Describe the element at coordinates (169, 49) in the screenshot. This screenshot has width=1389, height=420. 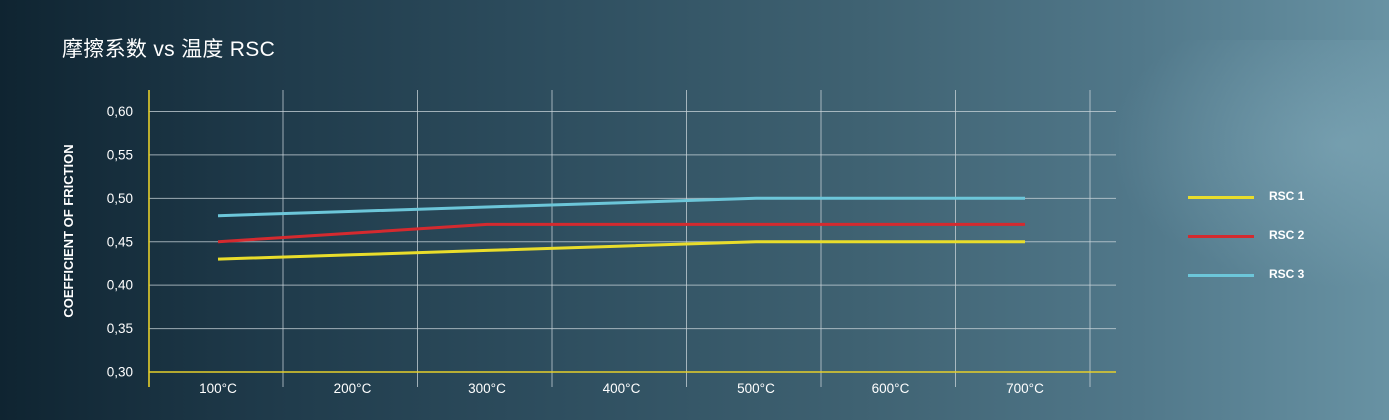
I see `chart-title: 摩擦系数 vs 温度 RSC` at that location.